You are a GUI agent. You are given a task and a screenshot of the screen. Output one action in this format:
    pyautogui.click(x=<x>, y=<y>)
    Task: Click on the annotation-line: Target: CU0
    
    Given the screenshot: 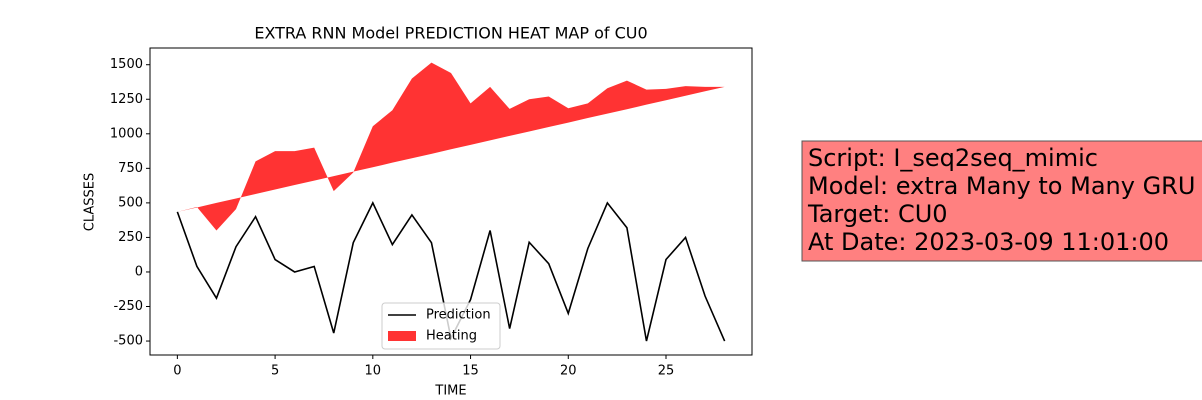 What is the action you would take?
    pyautogui.click(x=877, y=214)
    